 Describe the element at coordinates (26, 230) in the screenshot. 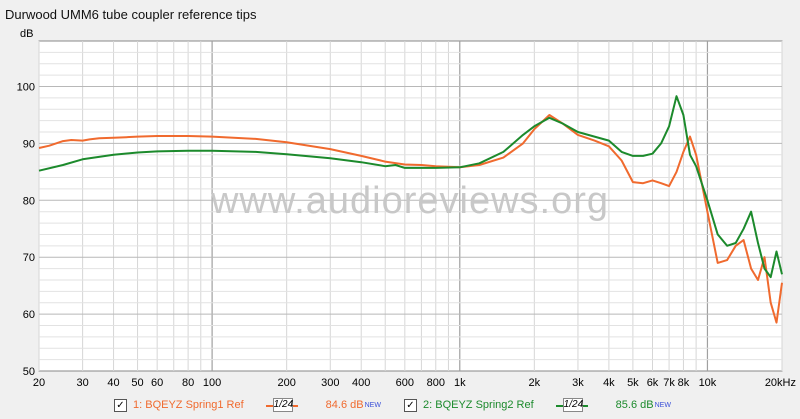

I see `y-ticks: 50 60 70 80 90 100` at that location.